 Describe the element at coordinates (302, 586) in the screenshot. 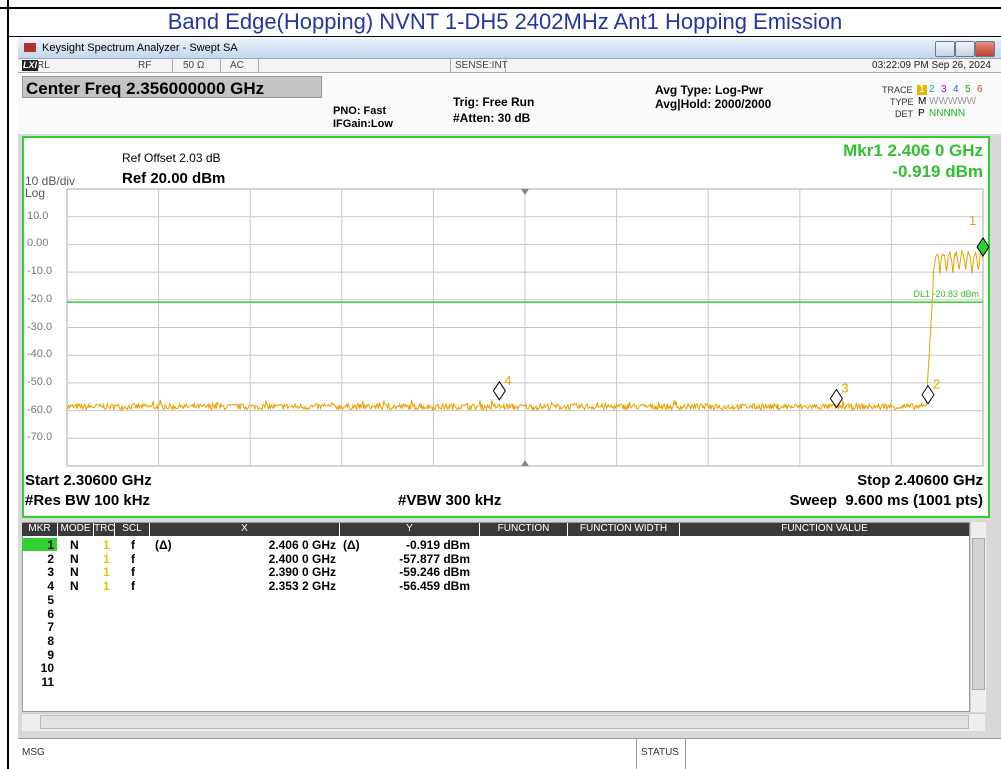

I see `row-x: 2.353 2 GHz` at that location.